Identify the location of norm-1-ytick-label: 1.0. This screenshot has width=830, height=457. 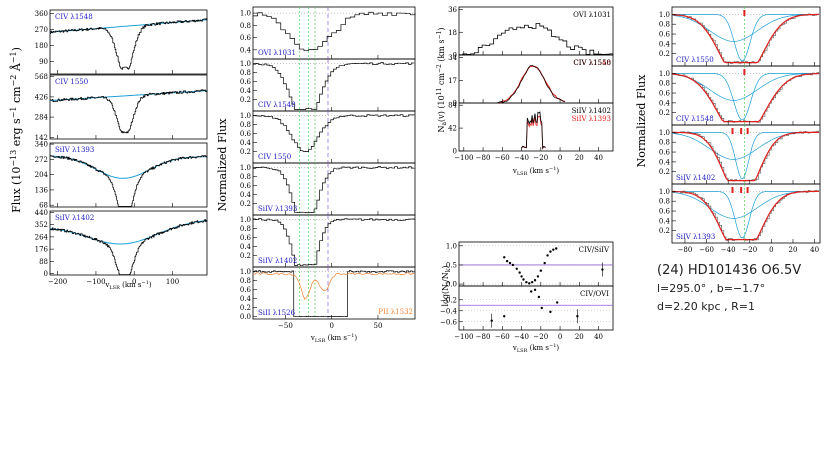
(245, 64).